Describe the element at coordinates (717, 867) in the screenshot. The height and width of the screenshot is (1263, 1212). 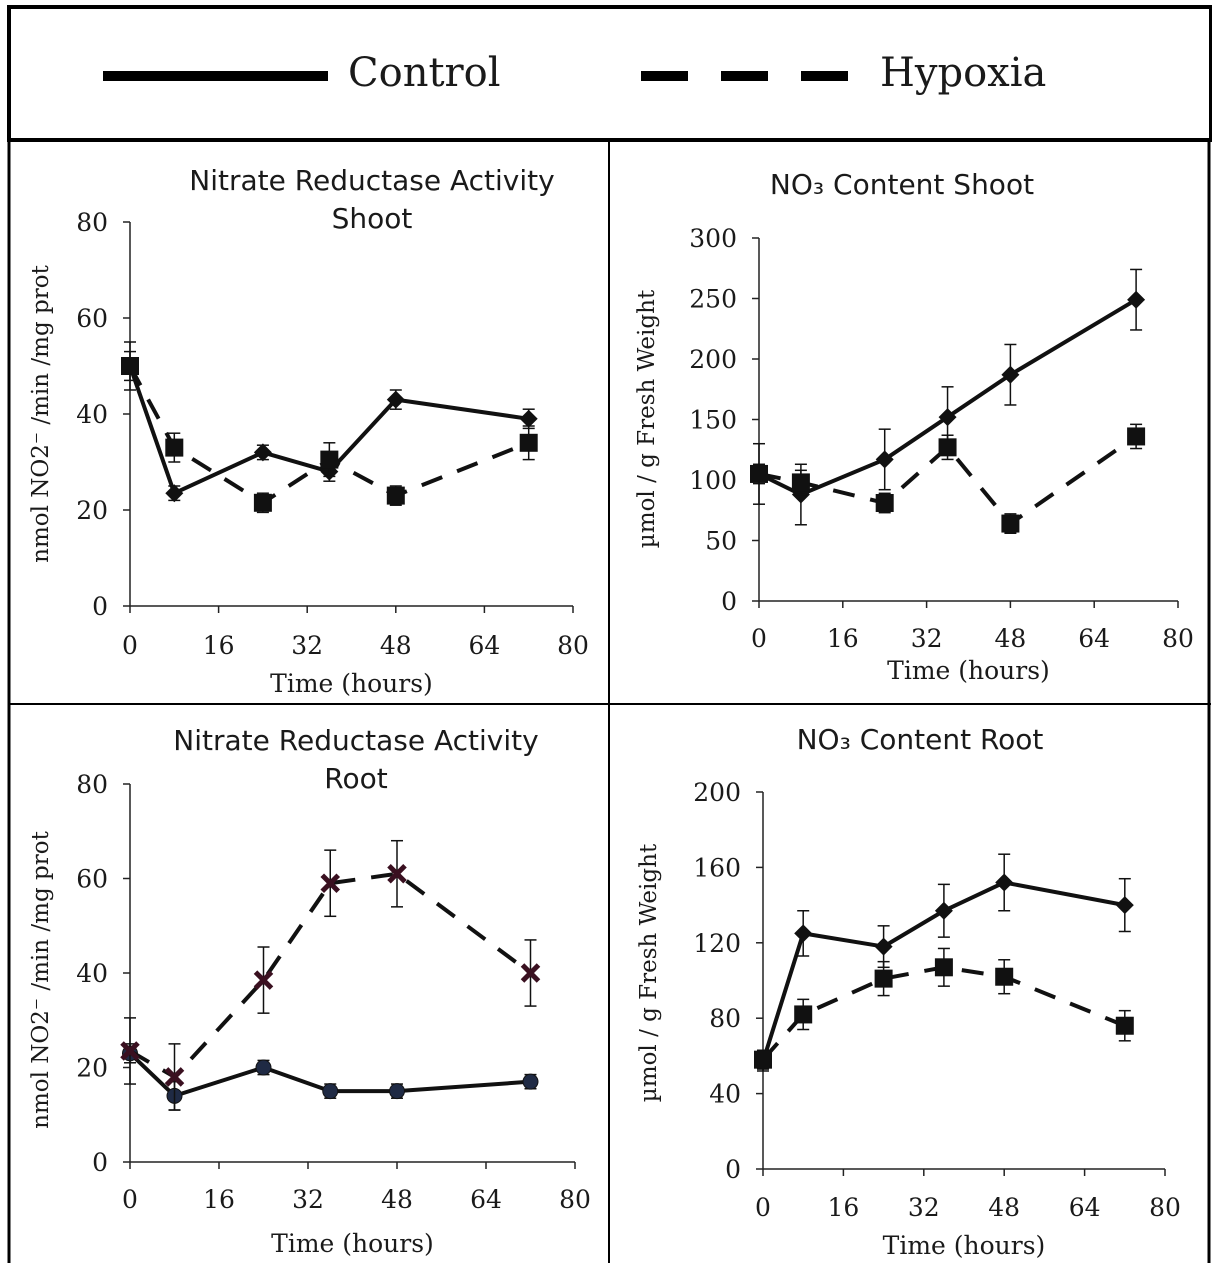
I see `y-tick-label: 160` at that location.